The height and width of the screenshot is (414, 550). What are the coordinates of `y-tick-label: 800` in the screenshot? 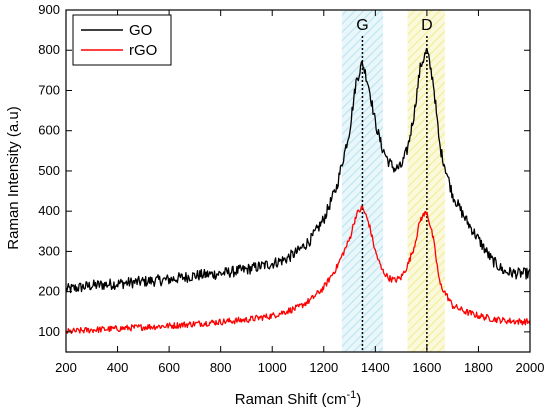 It's located at (49, 49).